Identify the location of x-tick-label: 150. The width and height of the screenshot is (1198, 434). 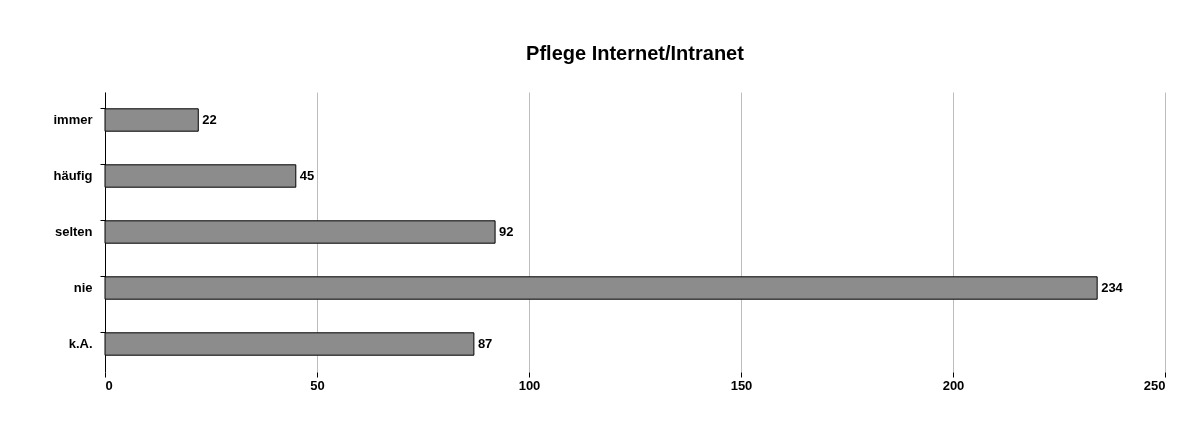
(741, 385).